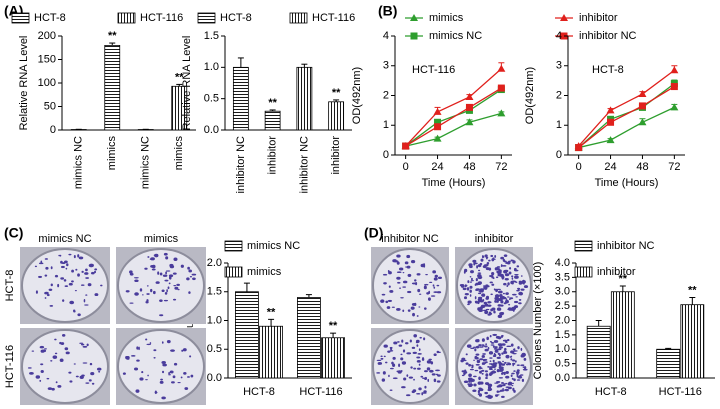  I want to click on y-axis-label: Relative RNA Level, so click(187, 83).